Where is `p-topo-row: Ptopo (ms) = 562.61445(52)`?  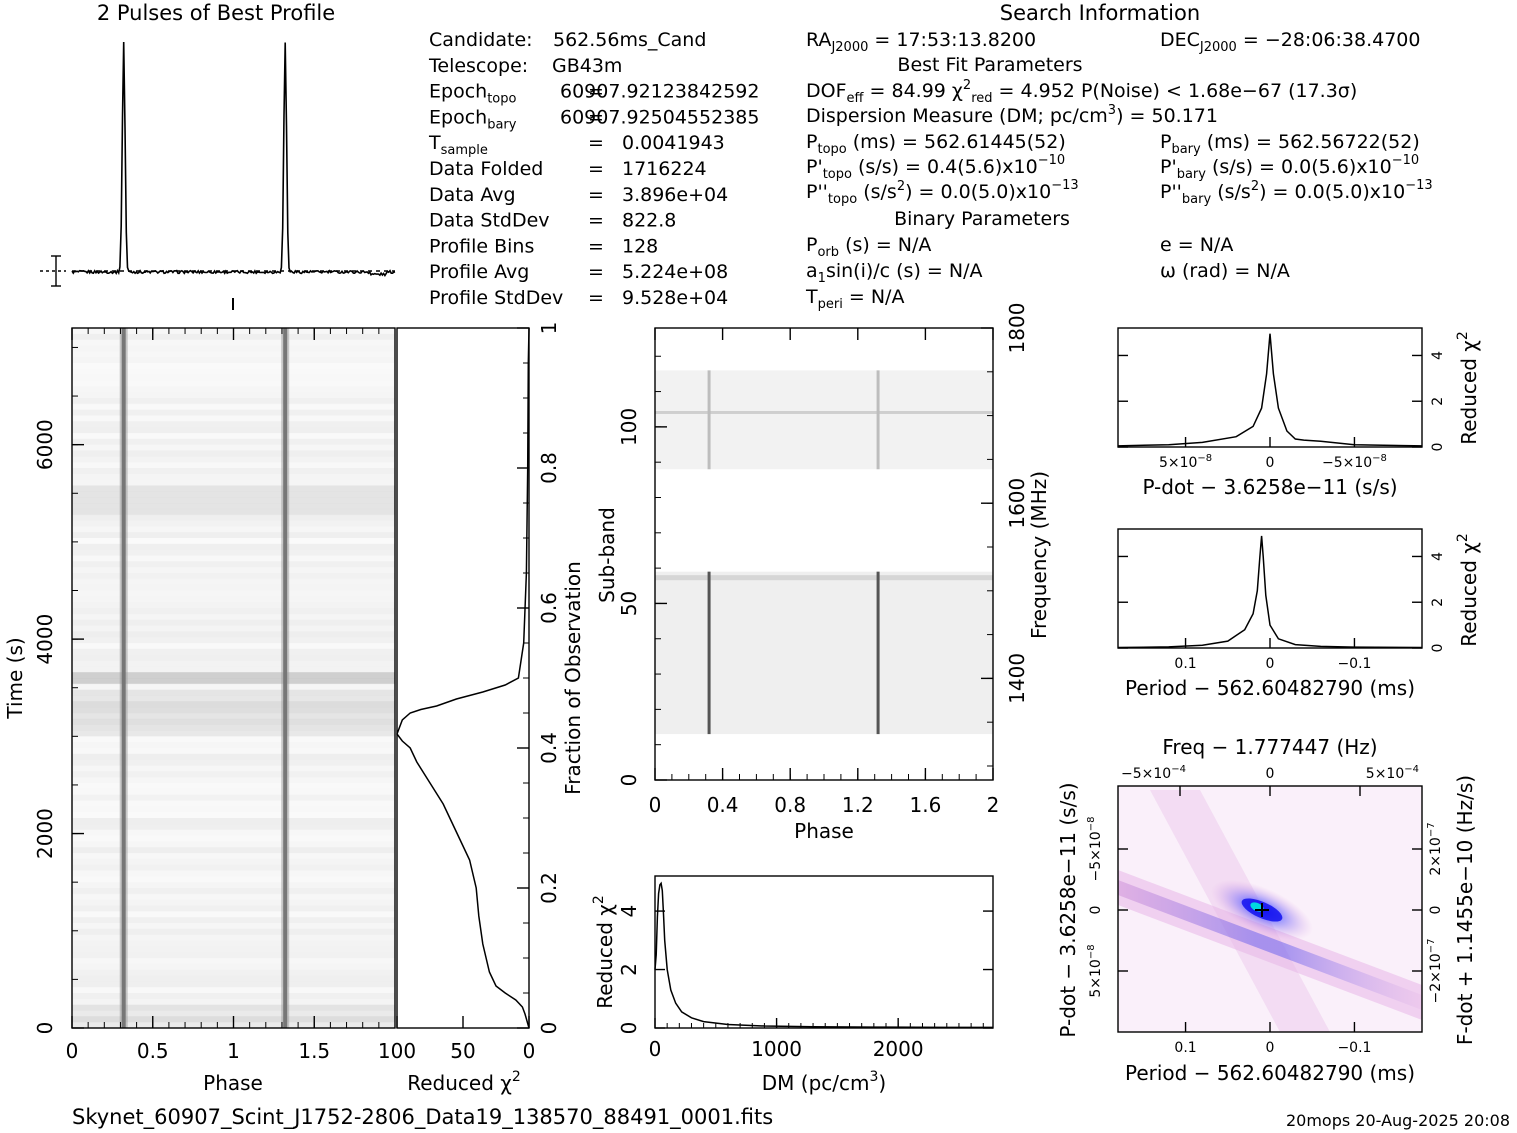 p-topo-row: Ptopo (ms) = 562.61445(52) is located at coordinates (936, 144).